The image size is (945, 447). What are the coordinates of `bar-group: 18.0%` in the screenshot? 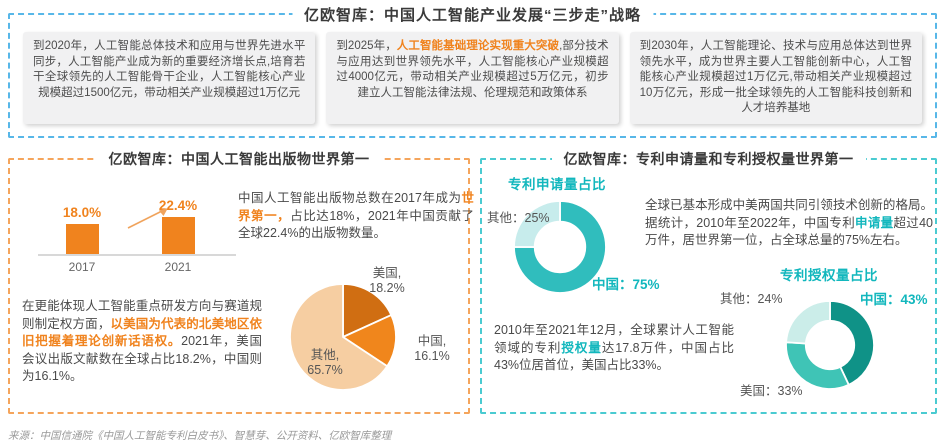 It's located at (82, 229).